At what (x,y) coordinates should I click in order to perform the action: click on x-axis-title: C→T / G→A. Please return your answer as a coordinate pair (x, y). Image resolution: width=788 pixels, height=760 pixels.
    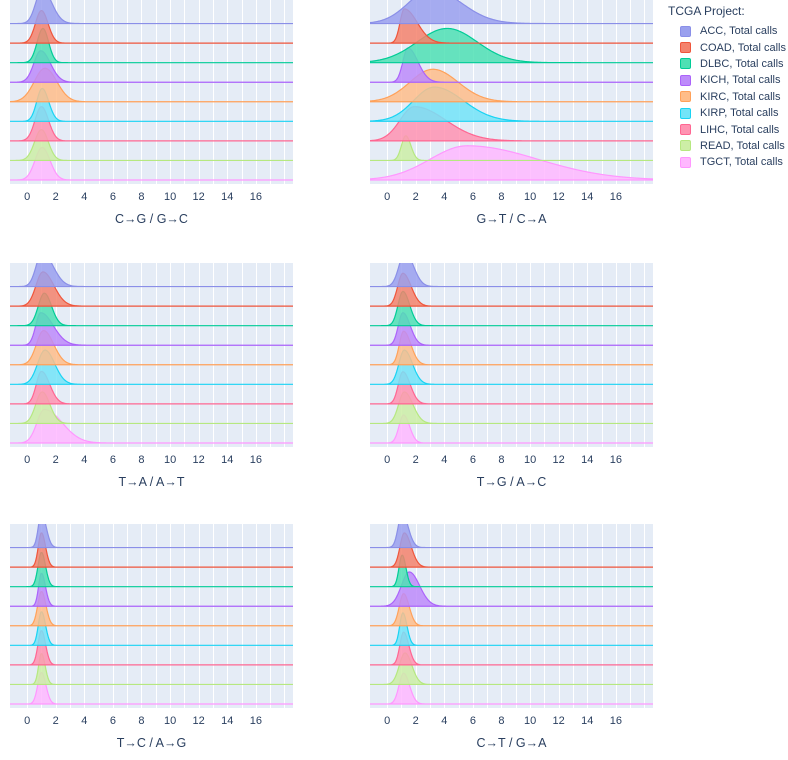
    Looking at the image, I should click on (511, 743).